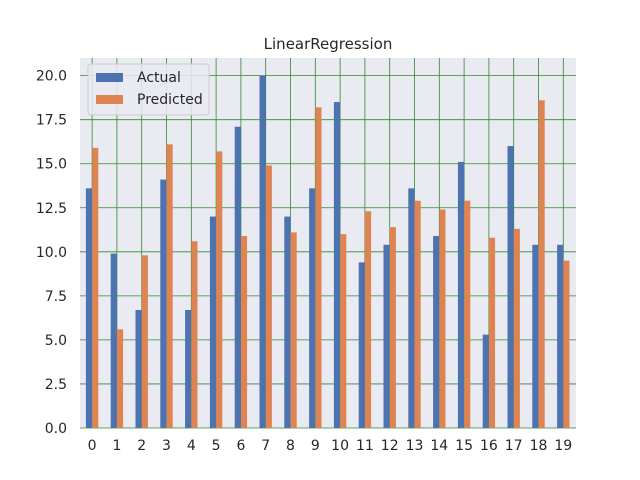  Describe the element at coordinates (290, 446) in the screenshot. I see `x-tick-label: 8` at that location.